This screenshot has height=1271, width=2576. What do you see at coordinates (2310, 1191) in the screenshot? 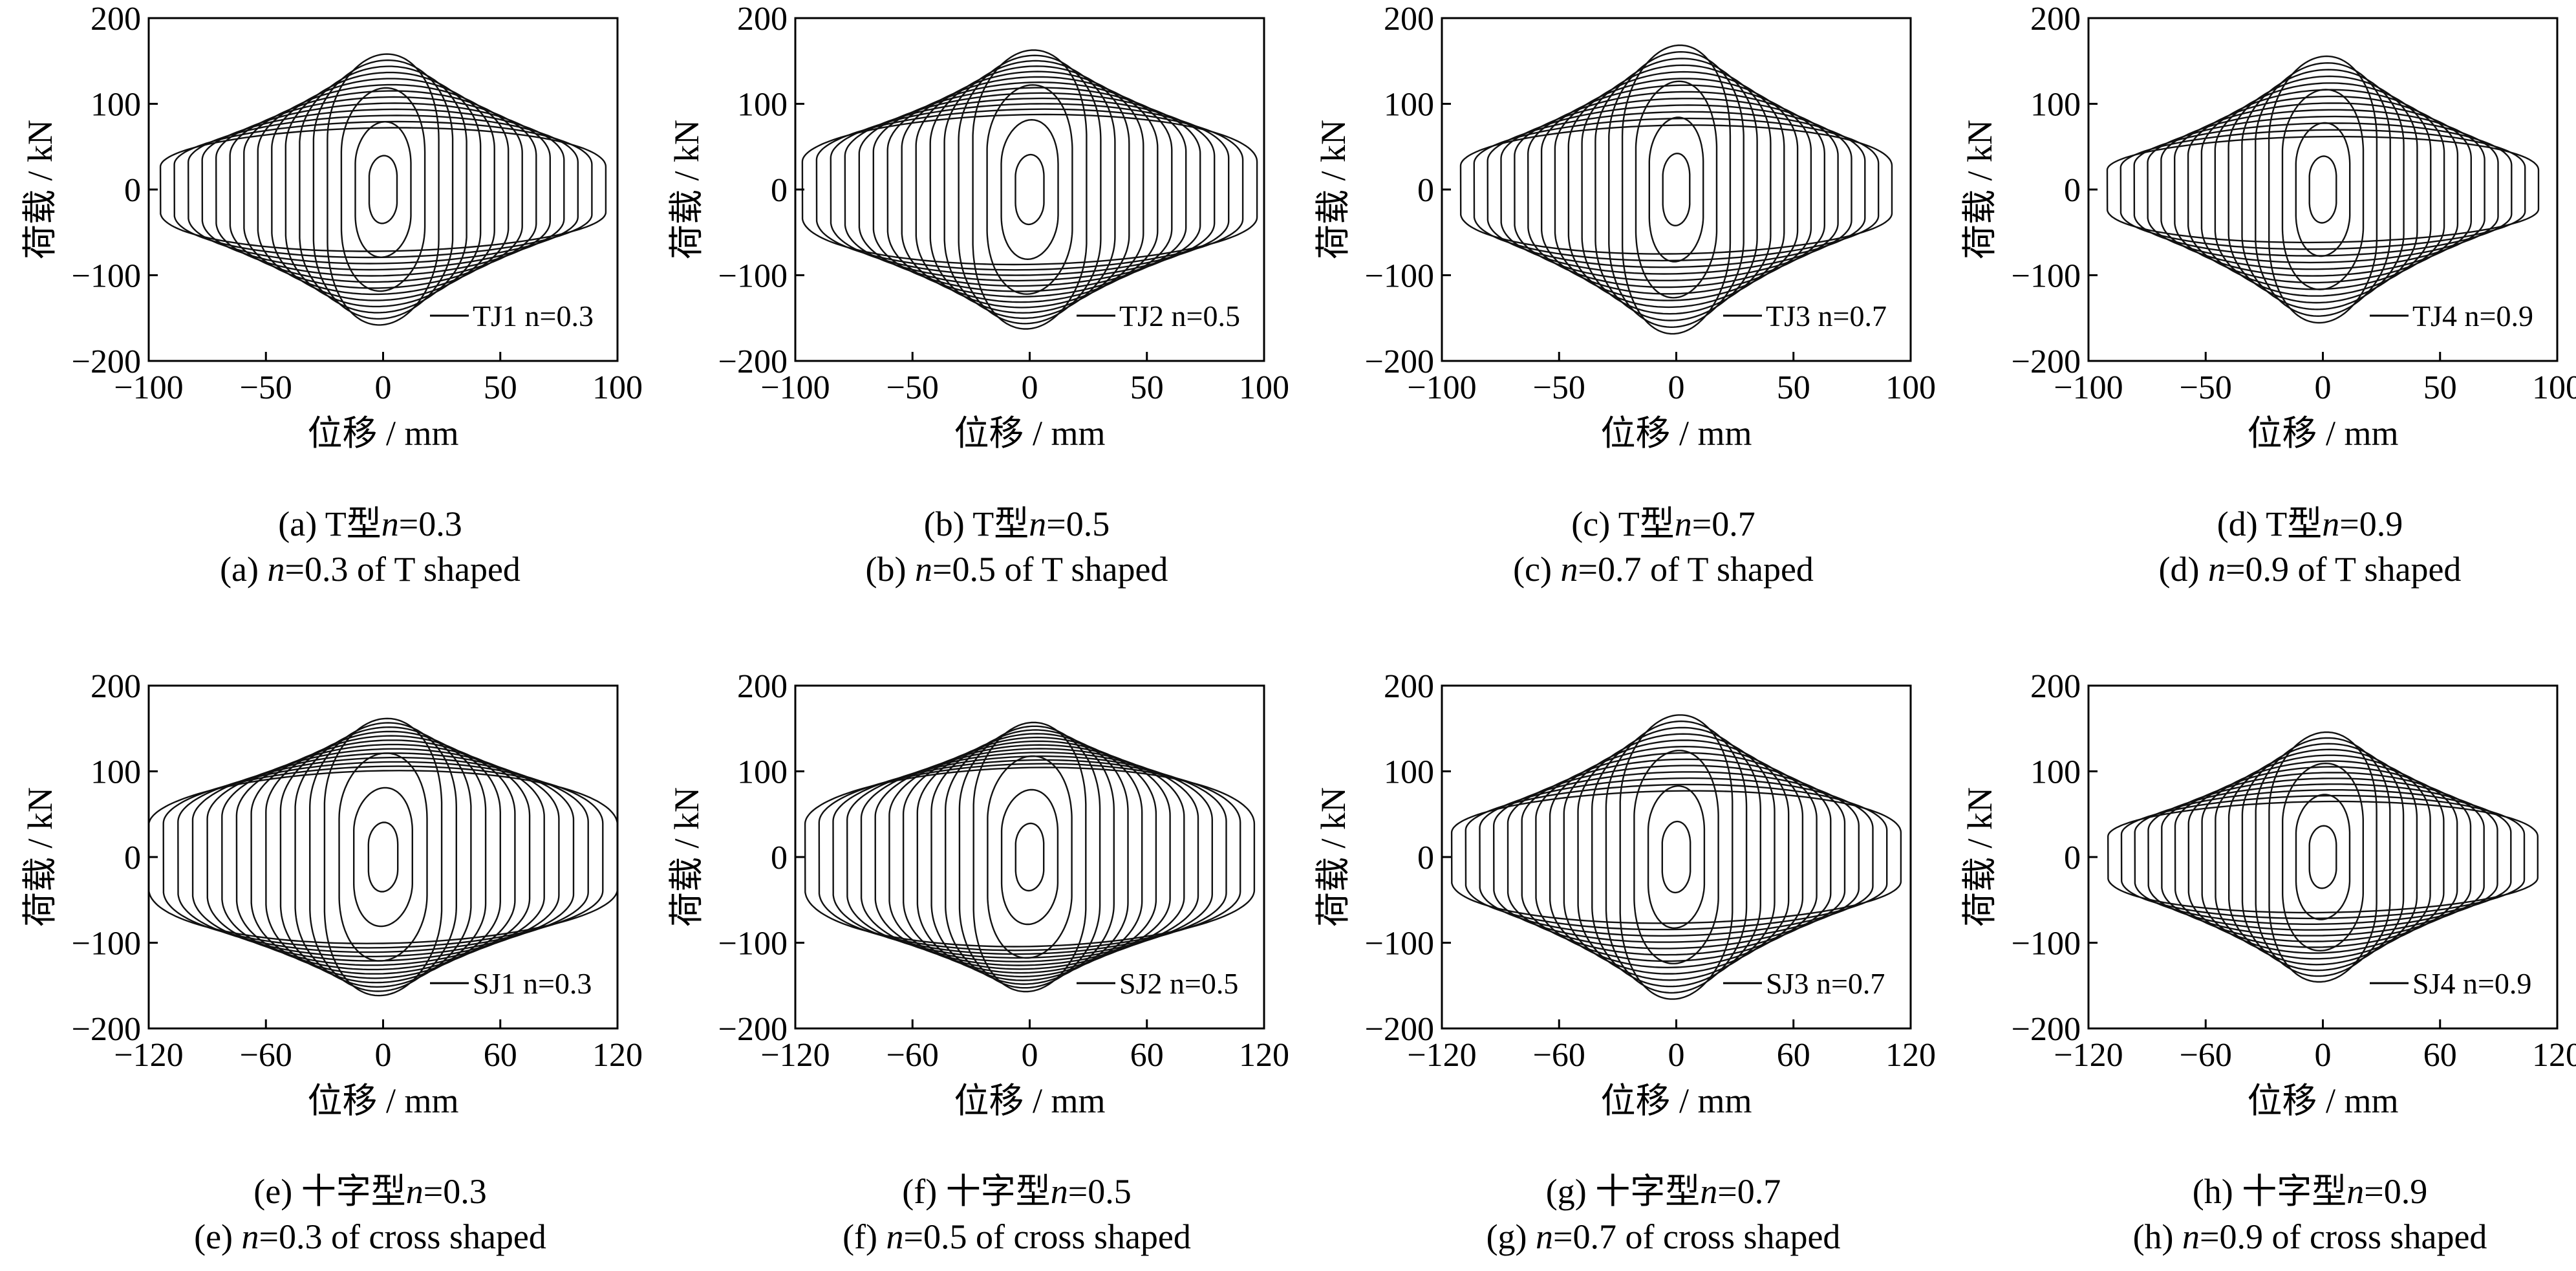
I see `caption-zh: (h) 十字型n=0.9` at bounding box center [2310, 1191].